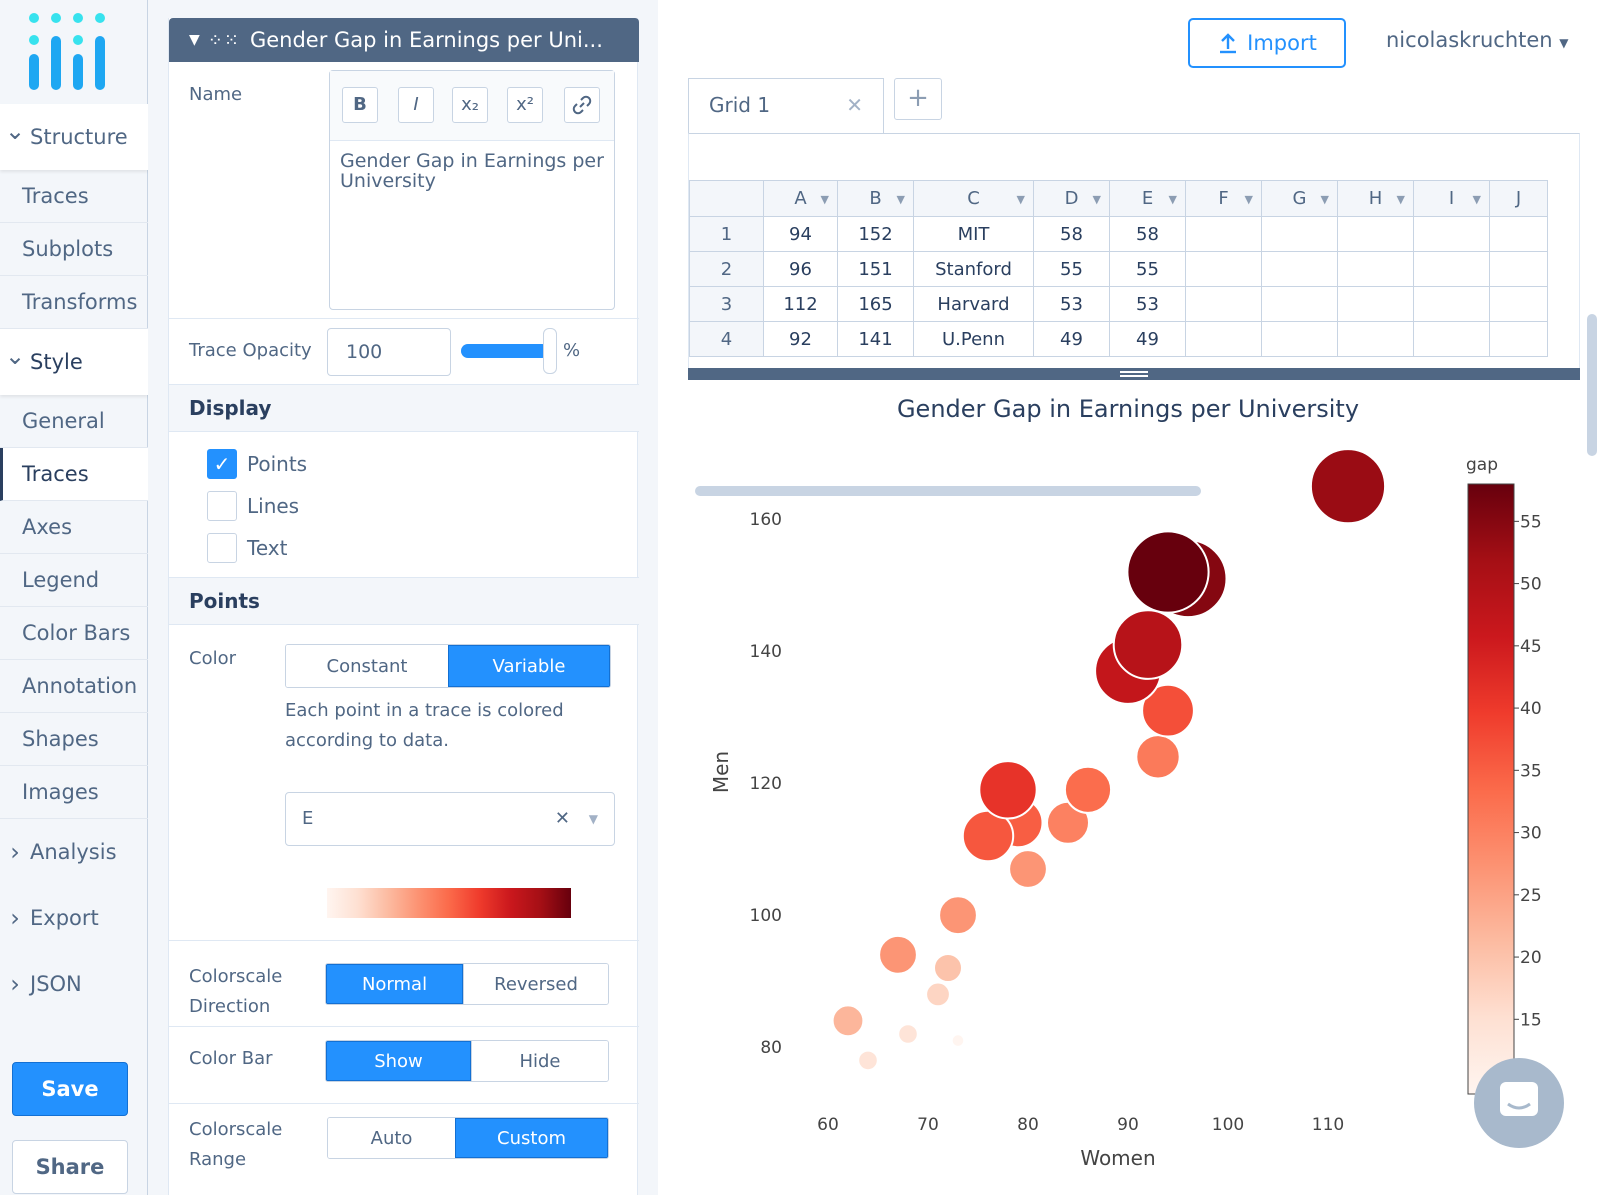 The height and width of the screenshot is (1195, 1600). Describe the element at coordinates (367, 666) in the screenshot. I see `constant-option: Constant` at that location.